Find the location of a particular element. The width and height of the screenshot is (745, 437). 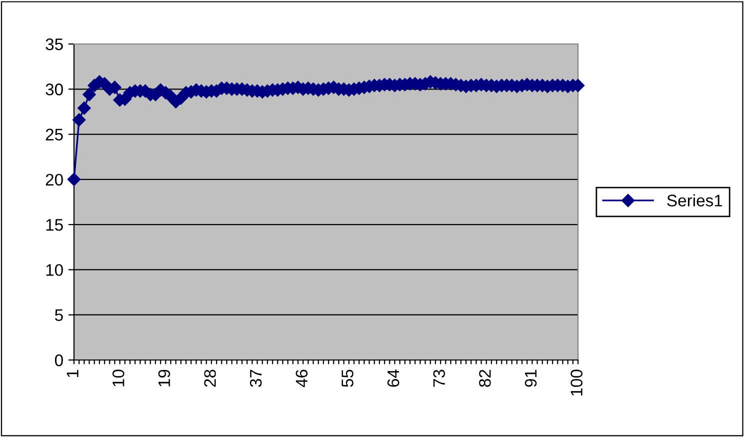

y-tick-label: 20 is located at coordinates (54, 180).